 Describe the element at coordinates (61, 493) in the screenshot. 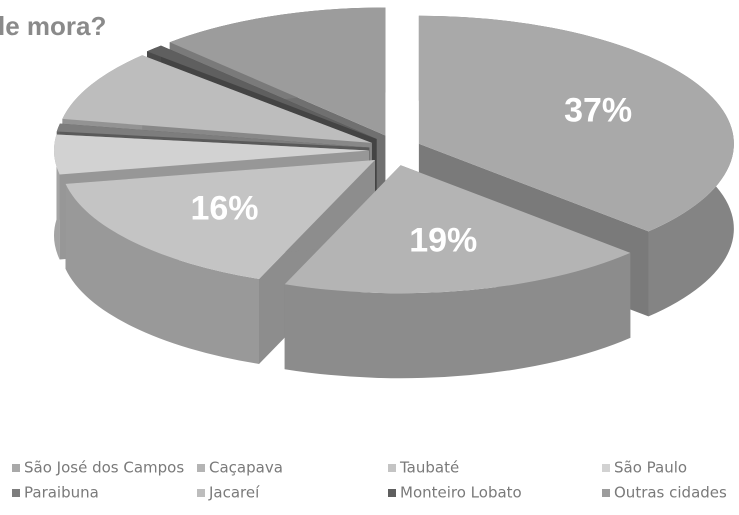

I see `legend-label: Paraibuna` at that location.